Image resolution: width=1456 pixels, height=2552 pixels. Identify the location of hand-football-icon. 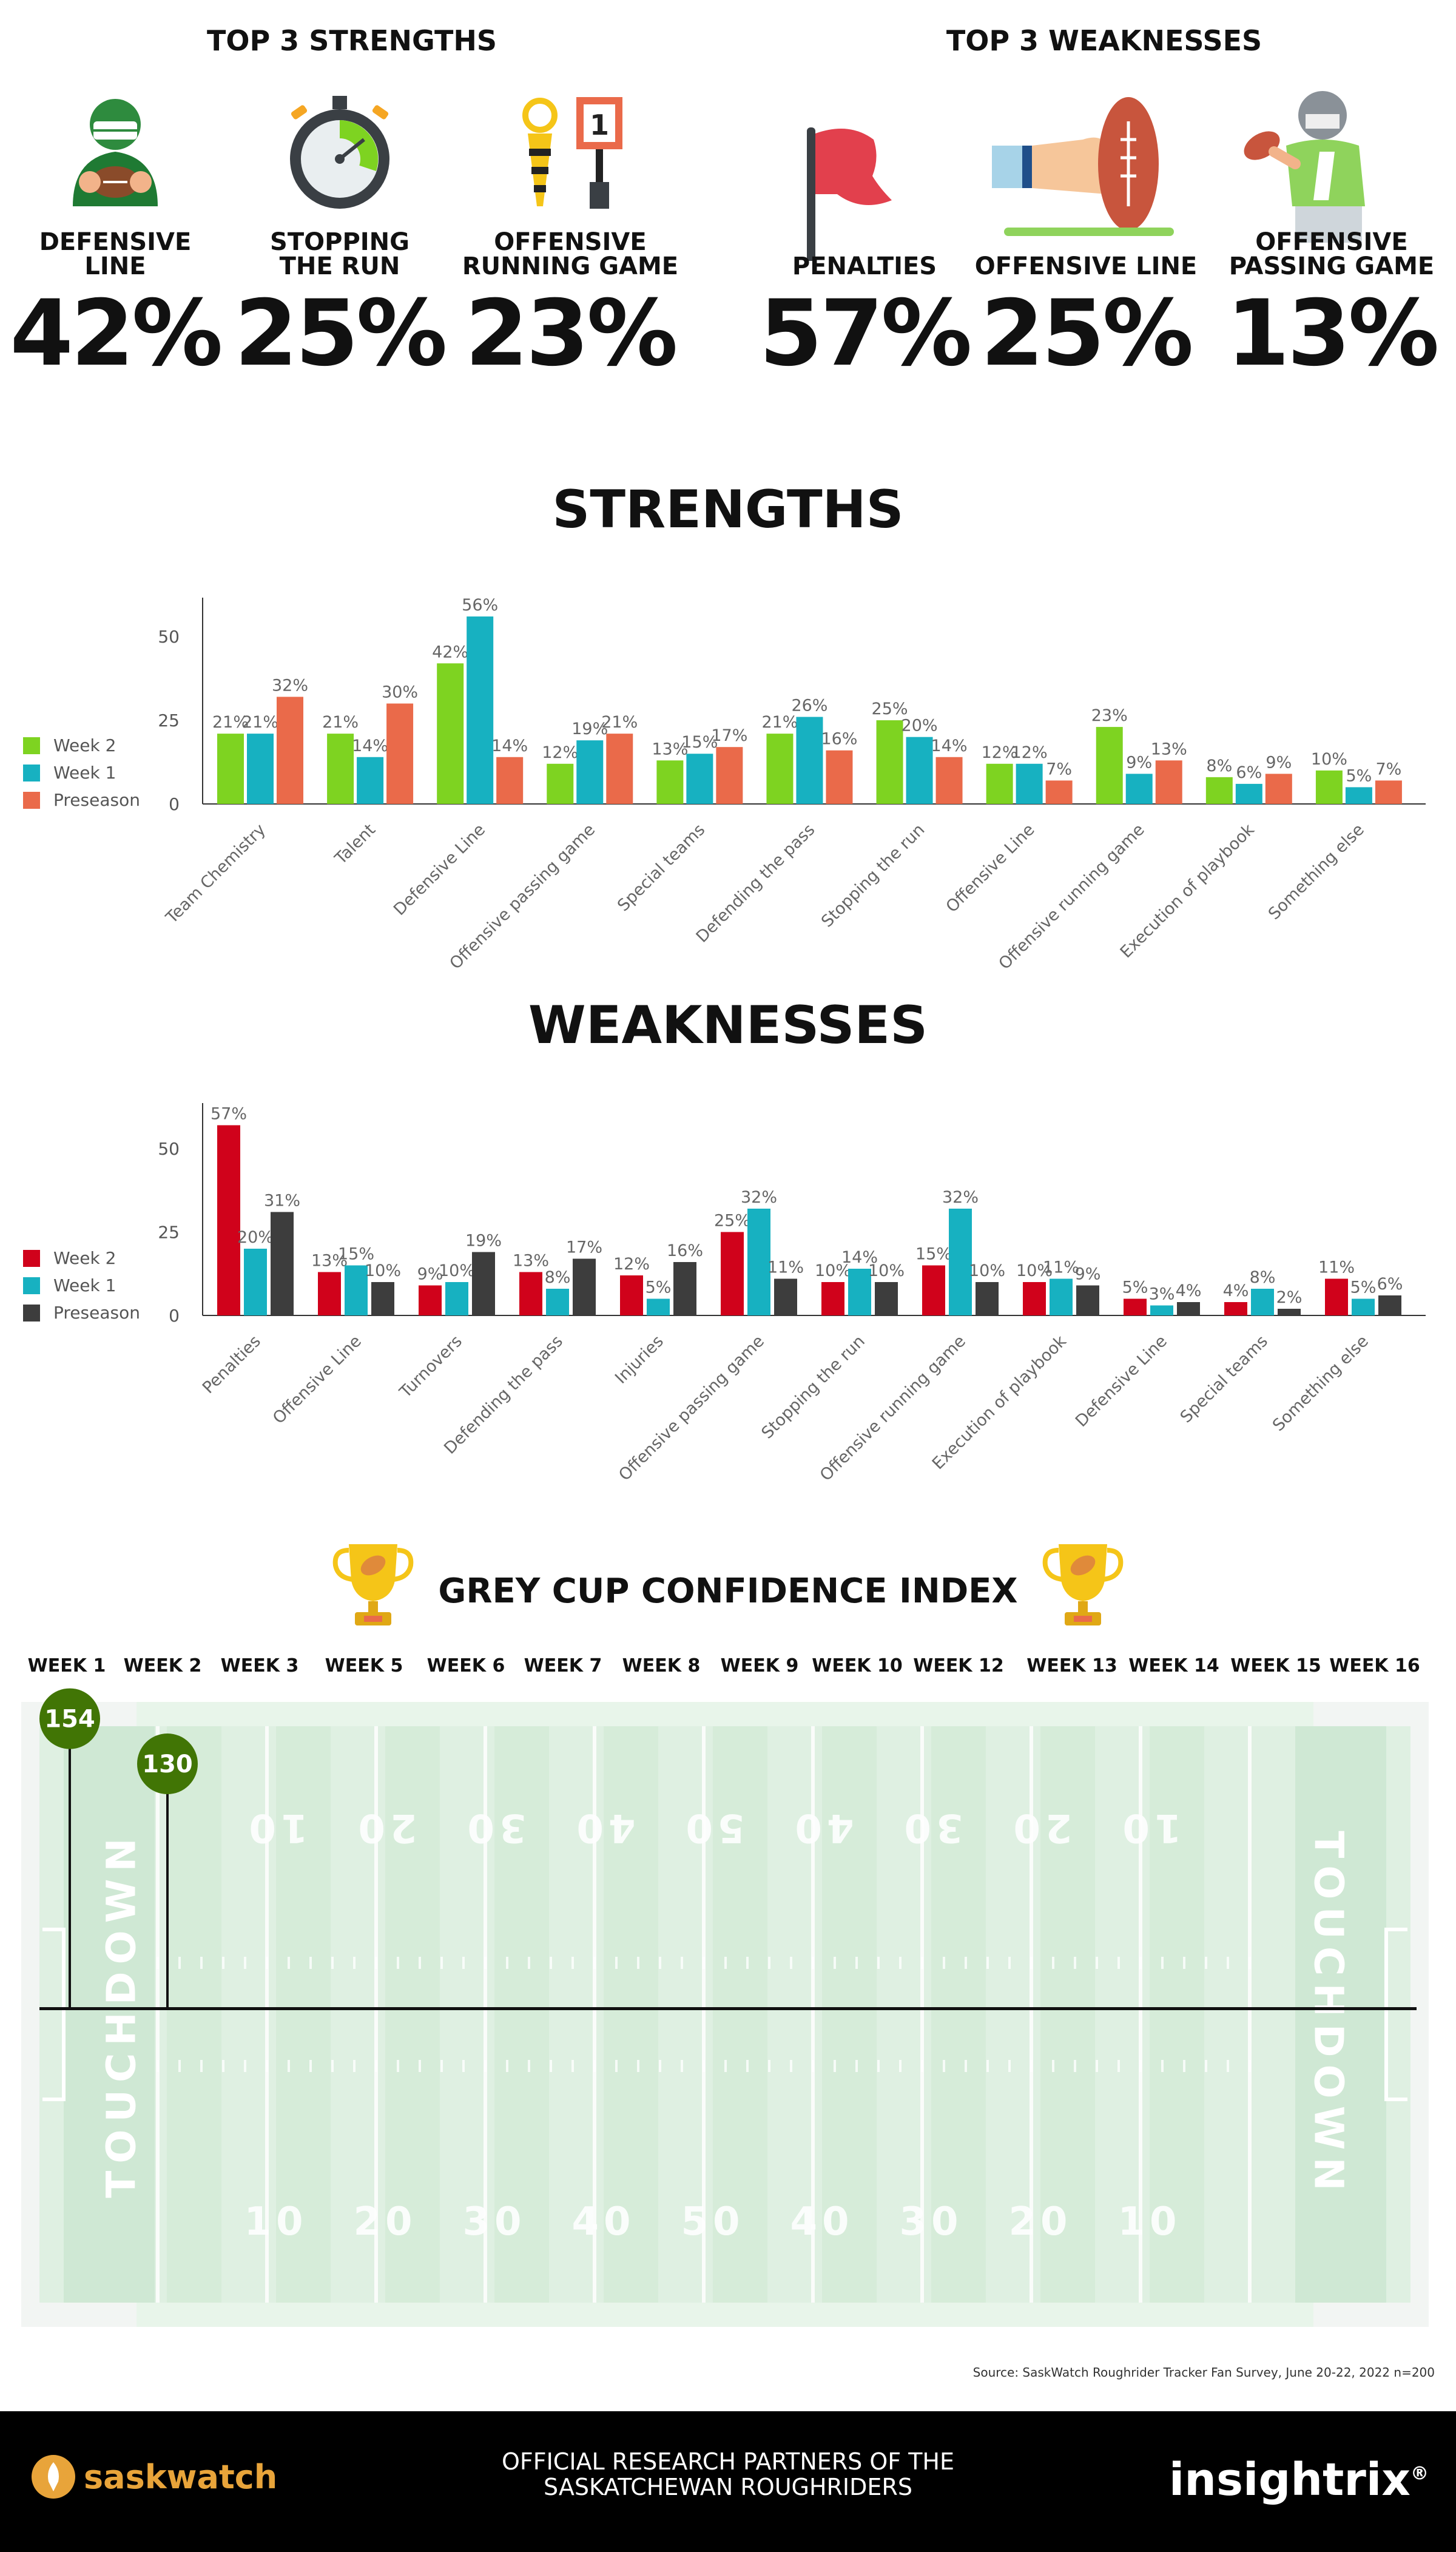
(1083, 166).